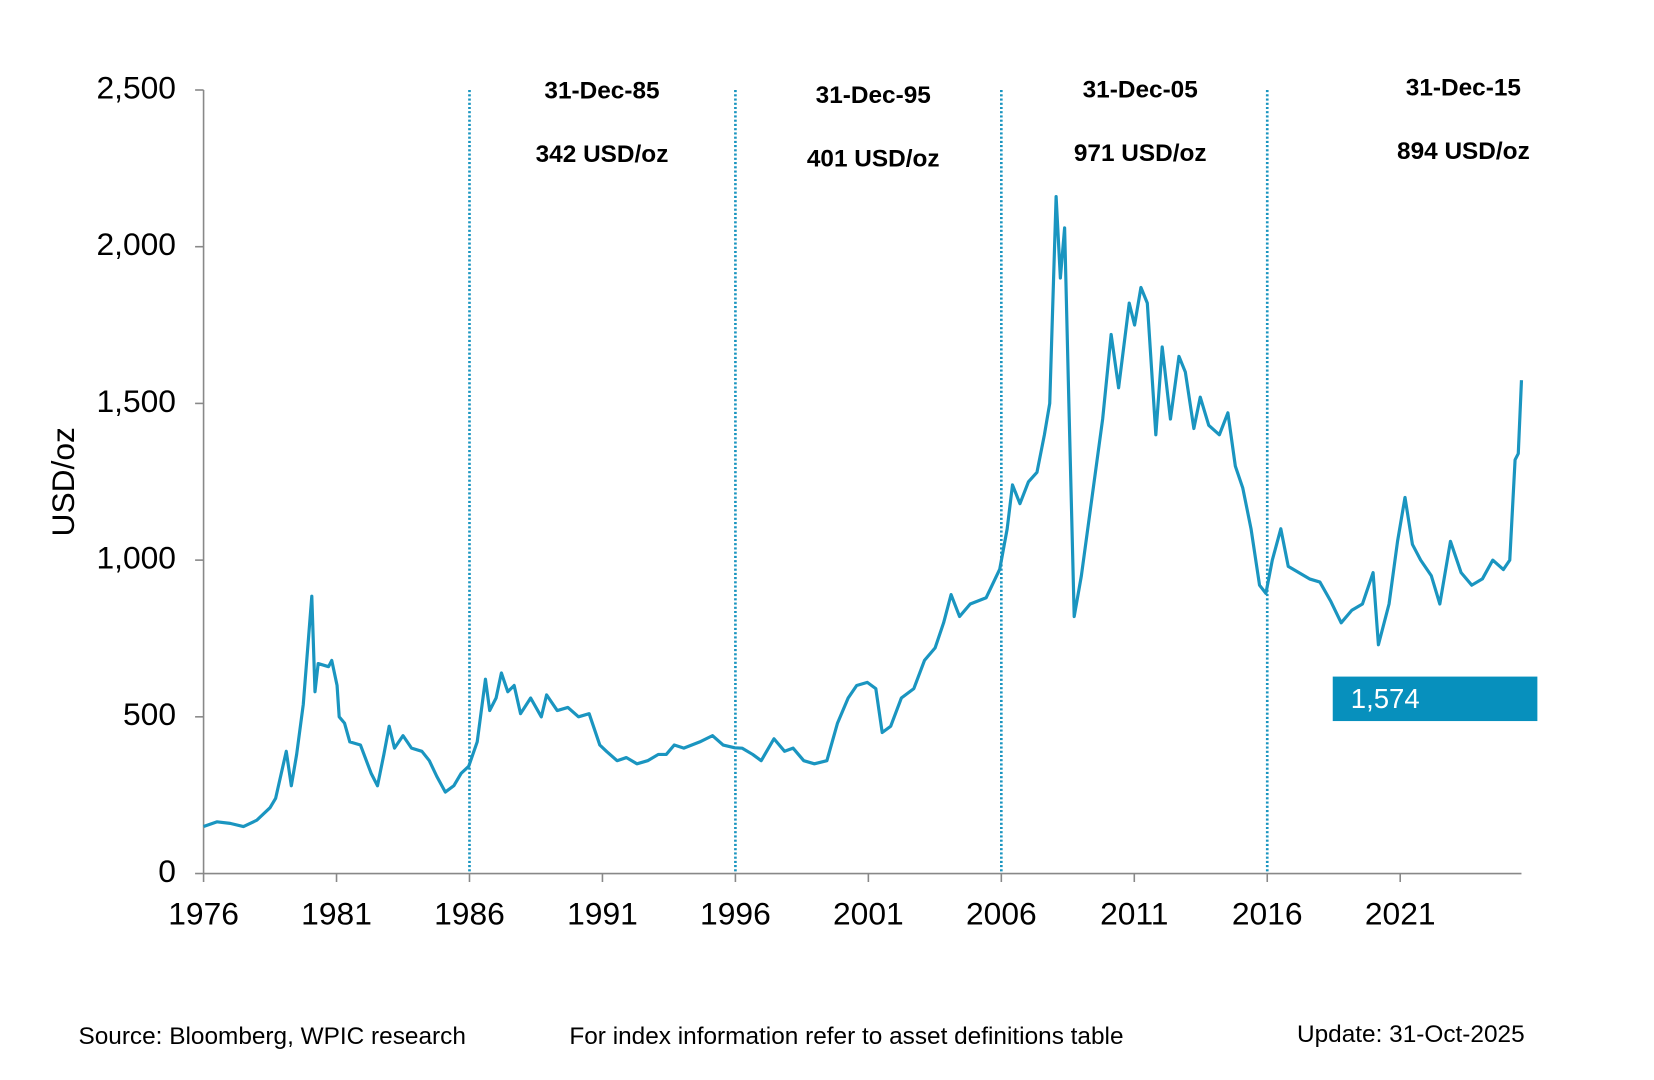 The width and height of the screenshot is (1654, 1080). What do you see at coordinates (873, 95) in the screenshot?
I see `annotation-date: 31-Dec-95` at bounding box center [873, 95].